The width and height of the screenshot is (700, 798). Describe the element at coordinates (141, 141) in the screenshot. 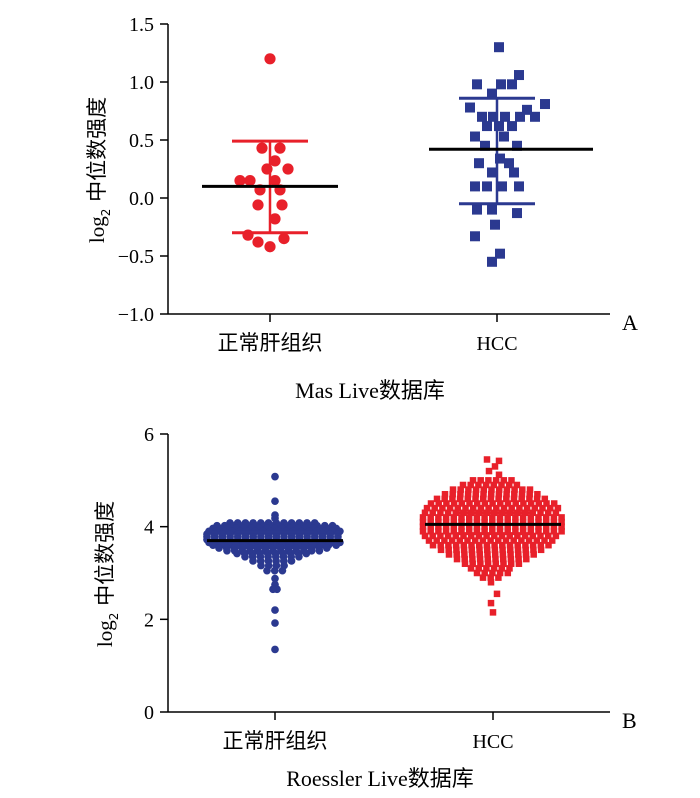

I see `panel-a-ytick-label: 0.5` at that location.